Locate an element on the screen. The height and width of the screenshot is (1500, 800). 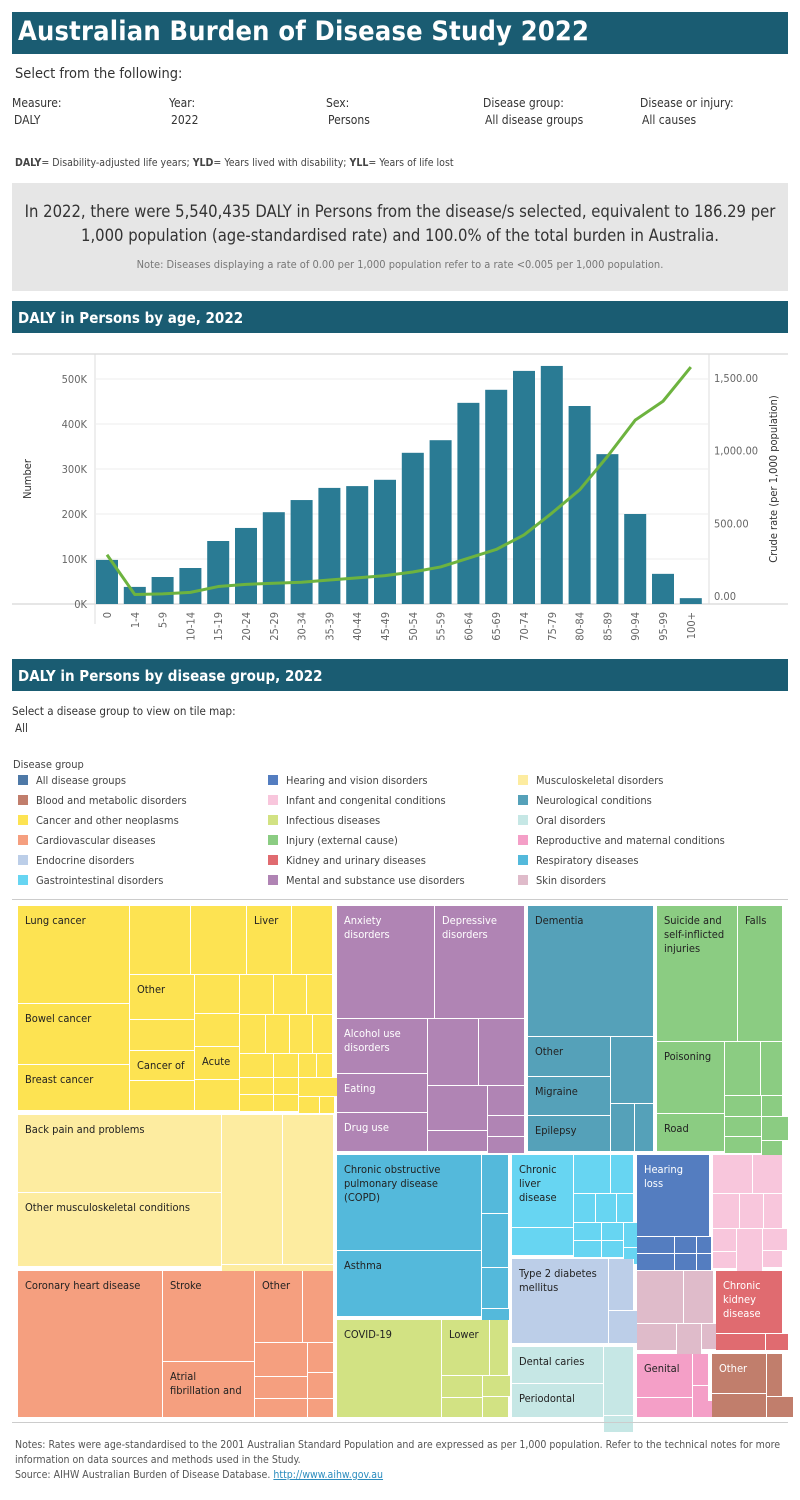
legend-item: Gastrointestinal disorders is located at coordinates (90, 881).